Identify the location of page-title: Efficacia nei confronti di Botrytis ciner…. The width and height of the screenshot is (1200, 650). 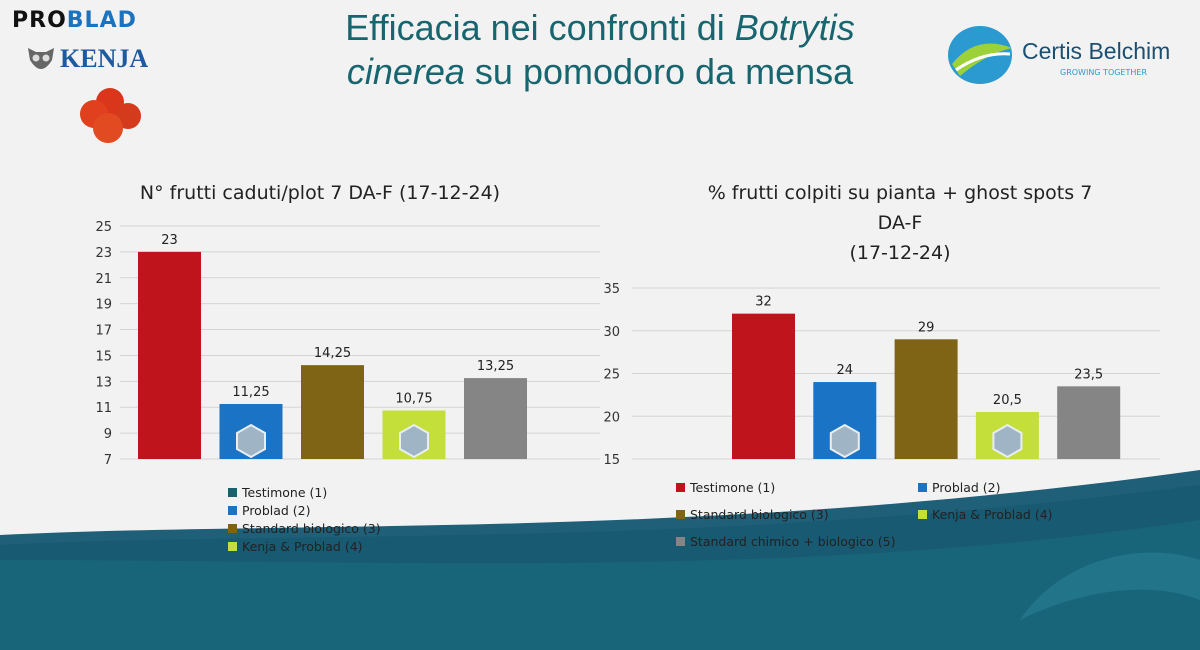
(600, 49).